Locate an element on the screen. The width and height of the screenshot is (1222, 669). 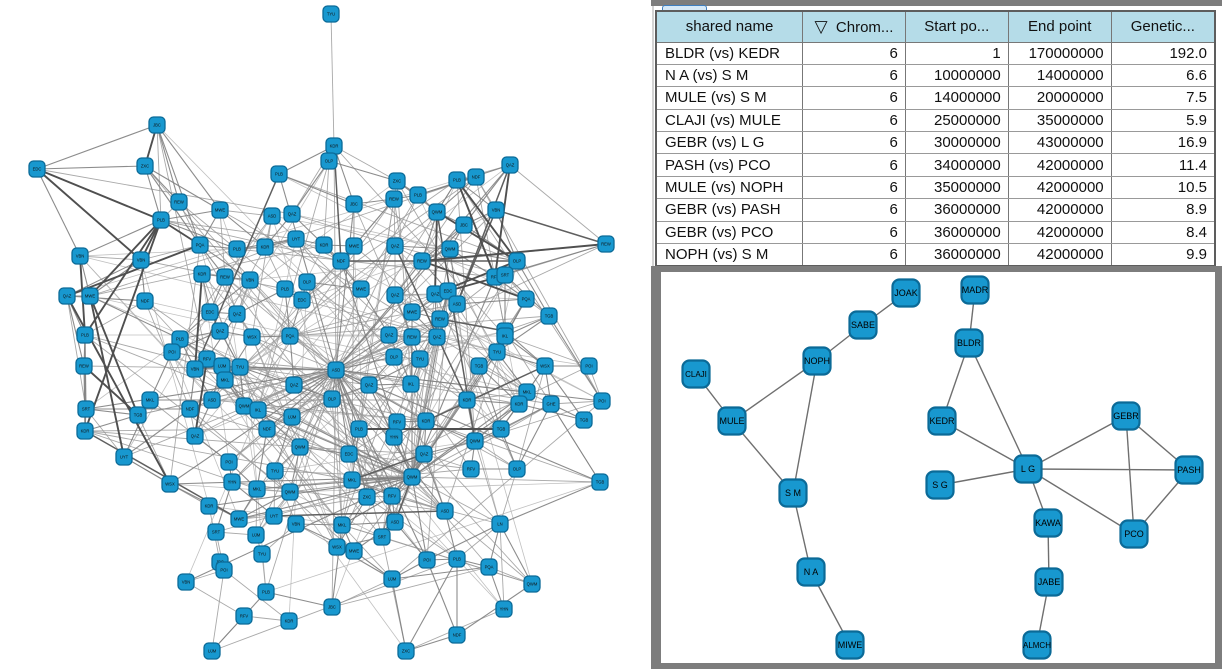
svg-text: SABE is located at coordinates (863, 325).